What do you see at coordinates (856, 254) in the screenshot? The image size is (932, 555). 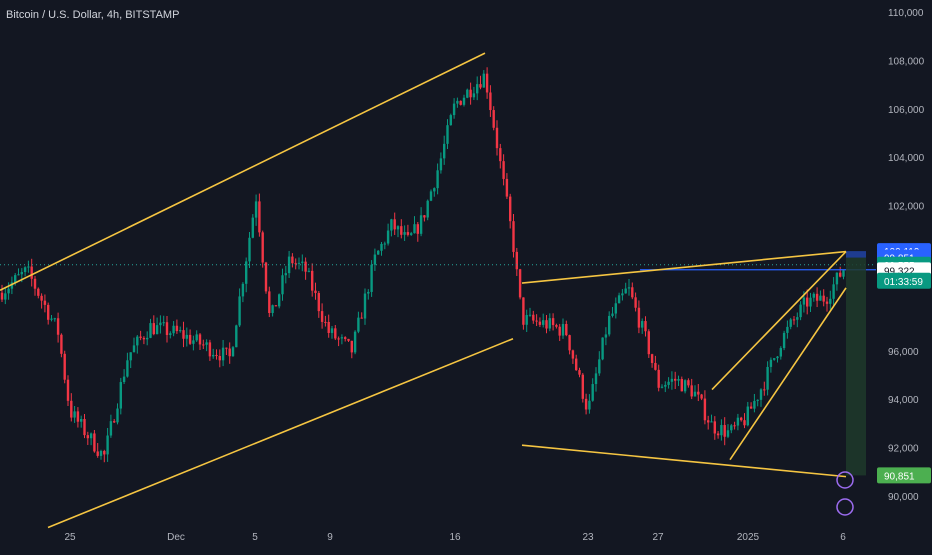 I see `position-stop-zone` at bounding box center [856, 254].